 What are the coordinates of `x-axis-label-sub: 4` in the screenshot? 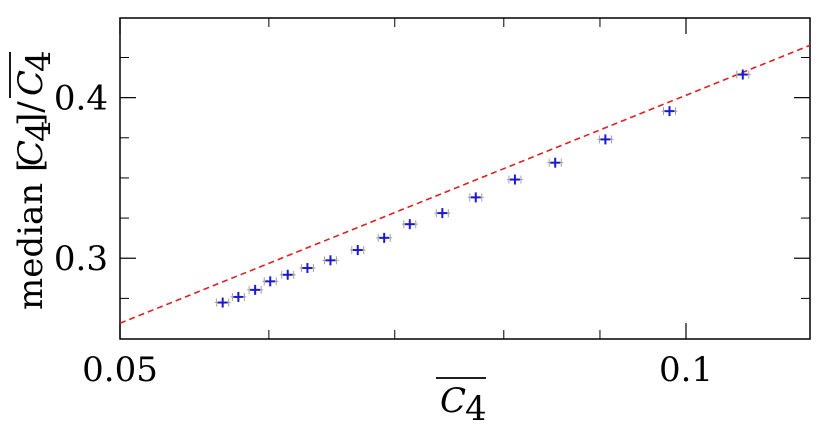 It's located at (476, 409).